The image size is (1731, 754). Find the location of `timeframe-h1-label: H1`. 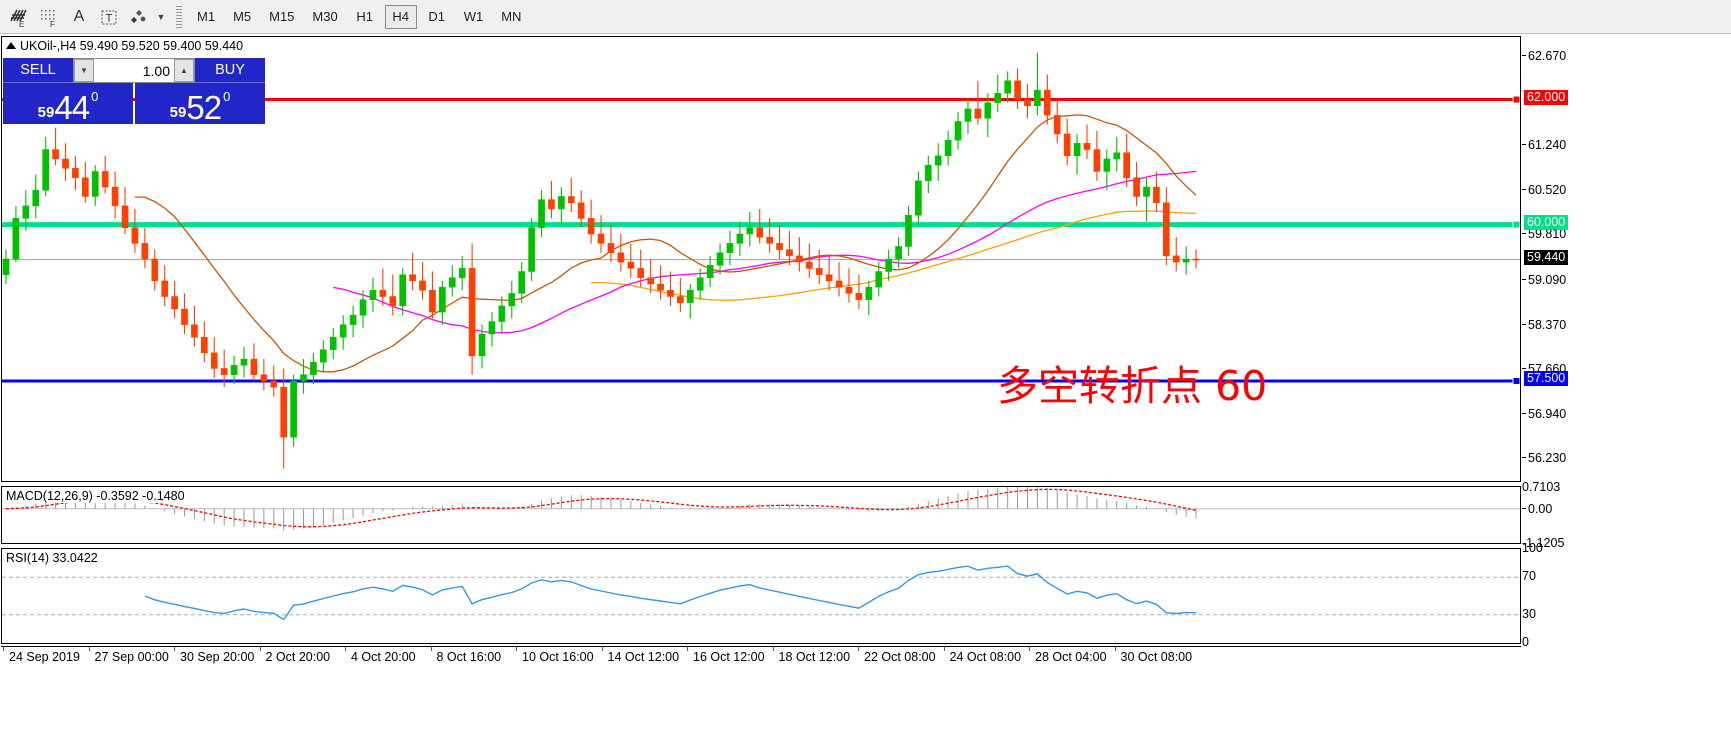

timeframe-h1-label: H1 is located at coordinates (365, 16).